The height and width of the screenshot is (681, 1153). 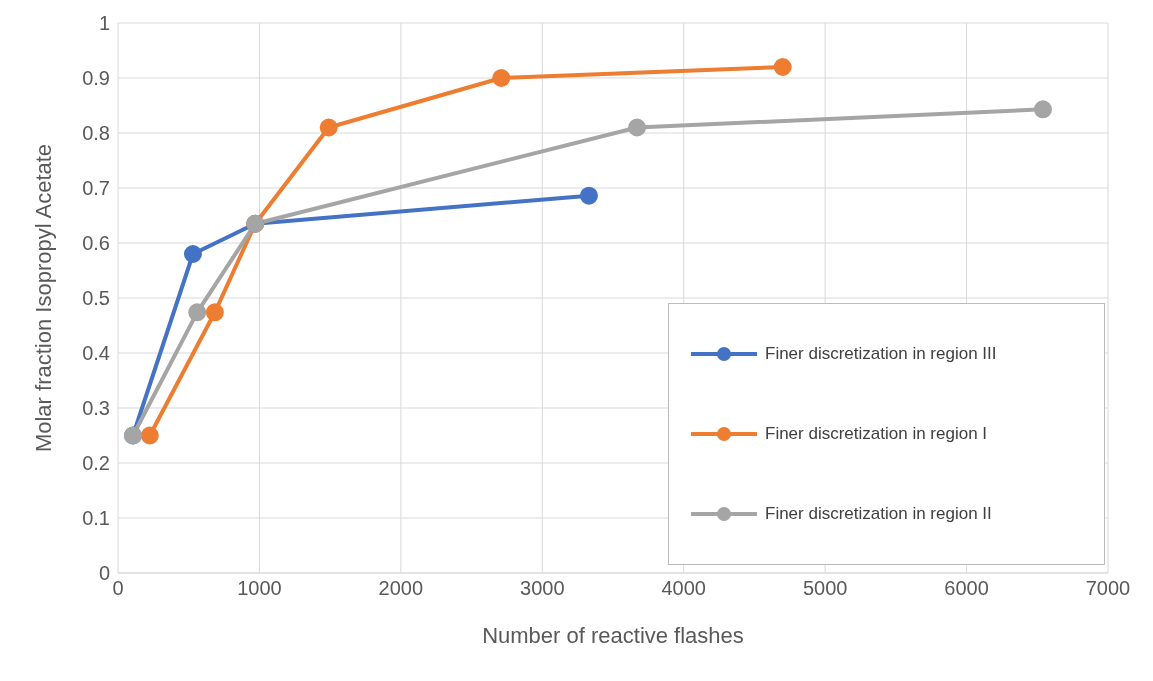 I want to click on x-tick-label: 0, so click(x=118, y=588).